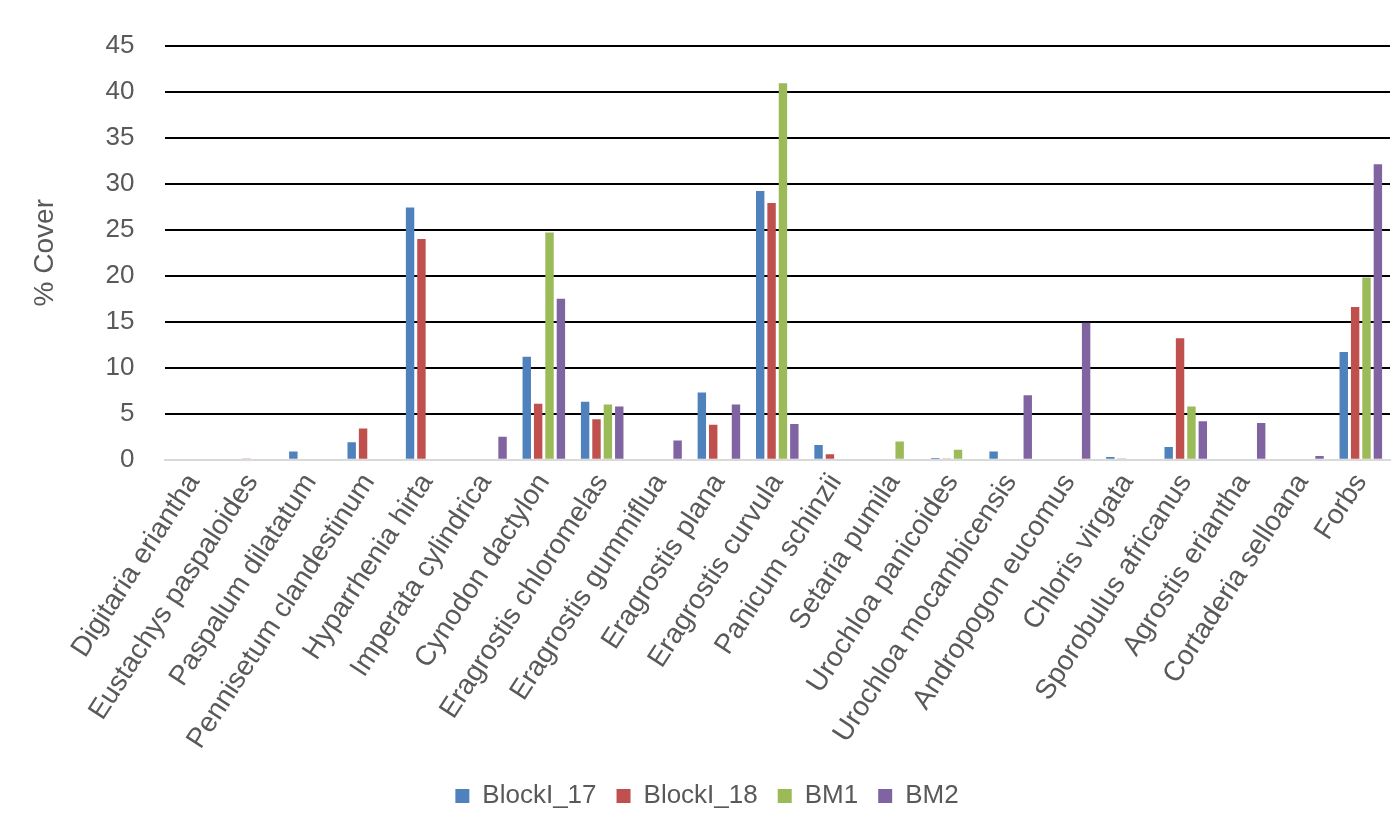  Describe the element at coordinates (932, 794) in the screenshot. I see `legend-label: BM2` at that location.